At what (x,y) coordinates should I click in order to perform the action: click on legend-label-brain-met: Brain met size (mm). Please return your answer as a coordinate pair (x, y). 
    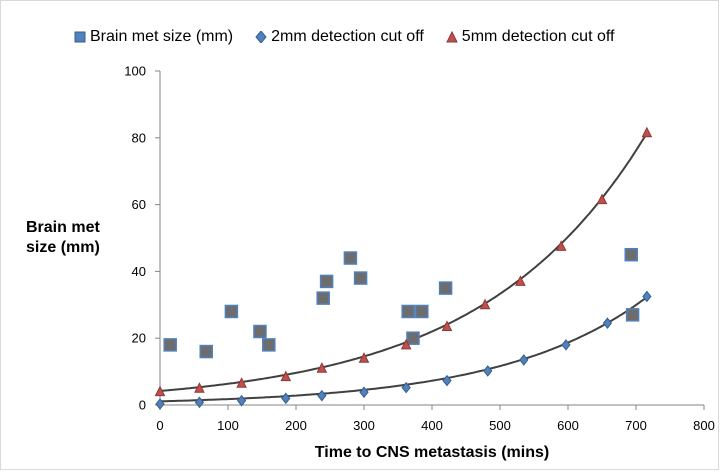
    Looking at the image, I should click on (162, 36).